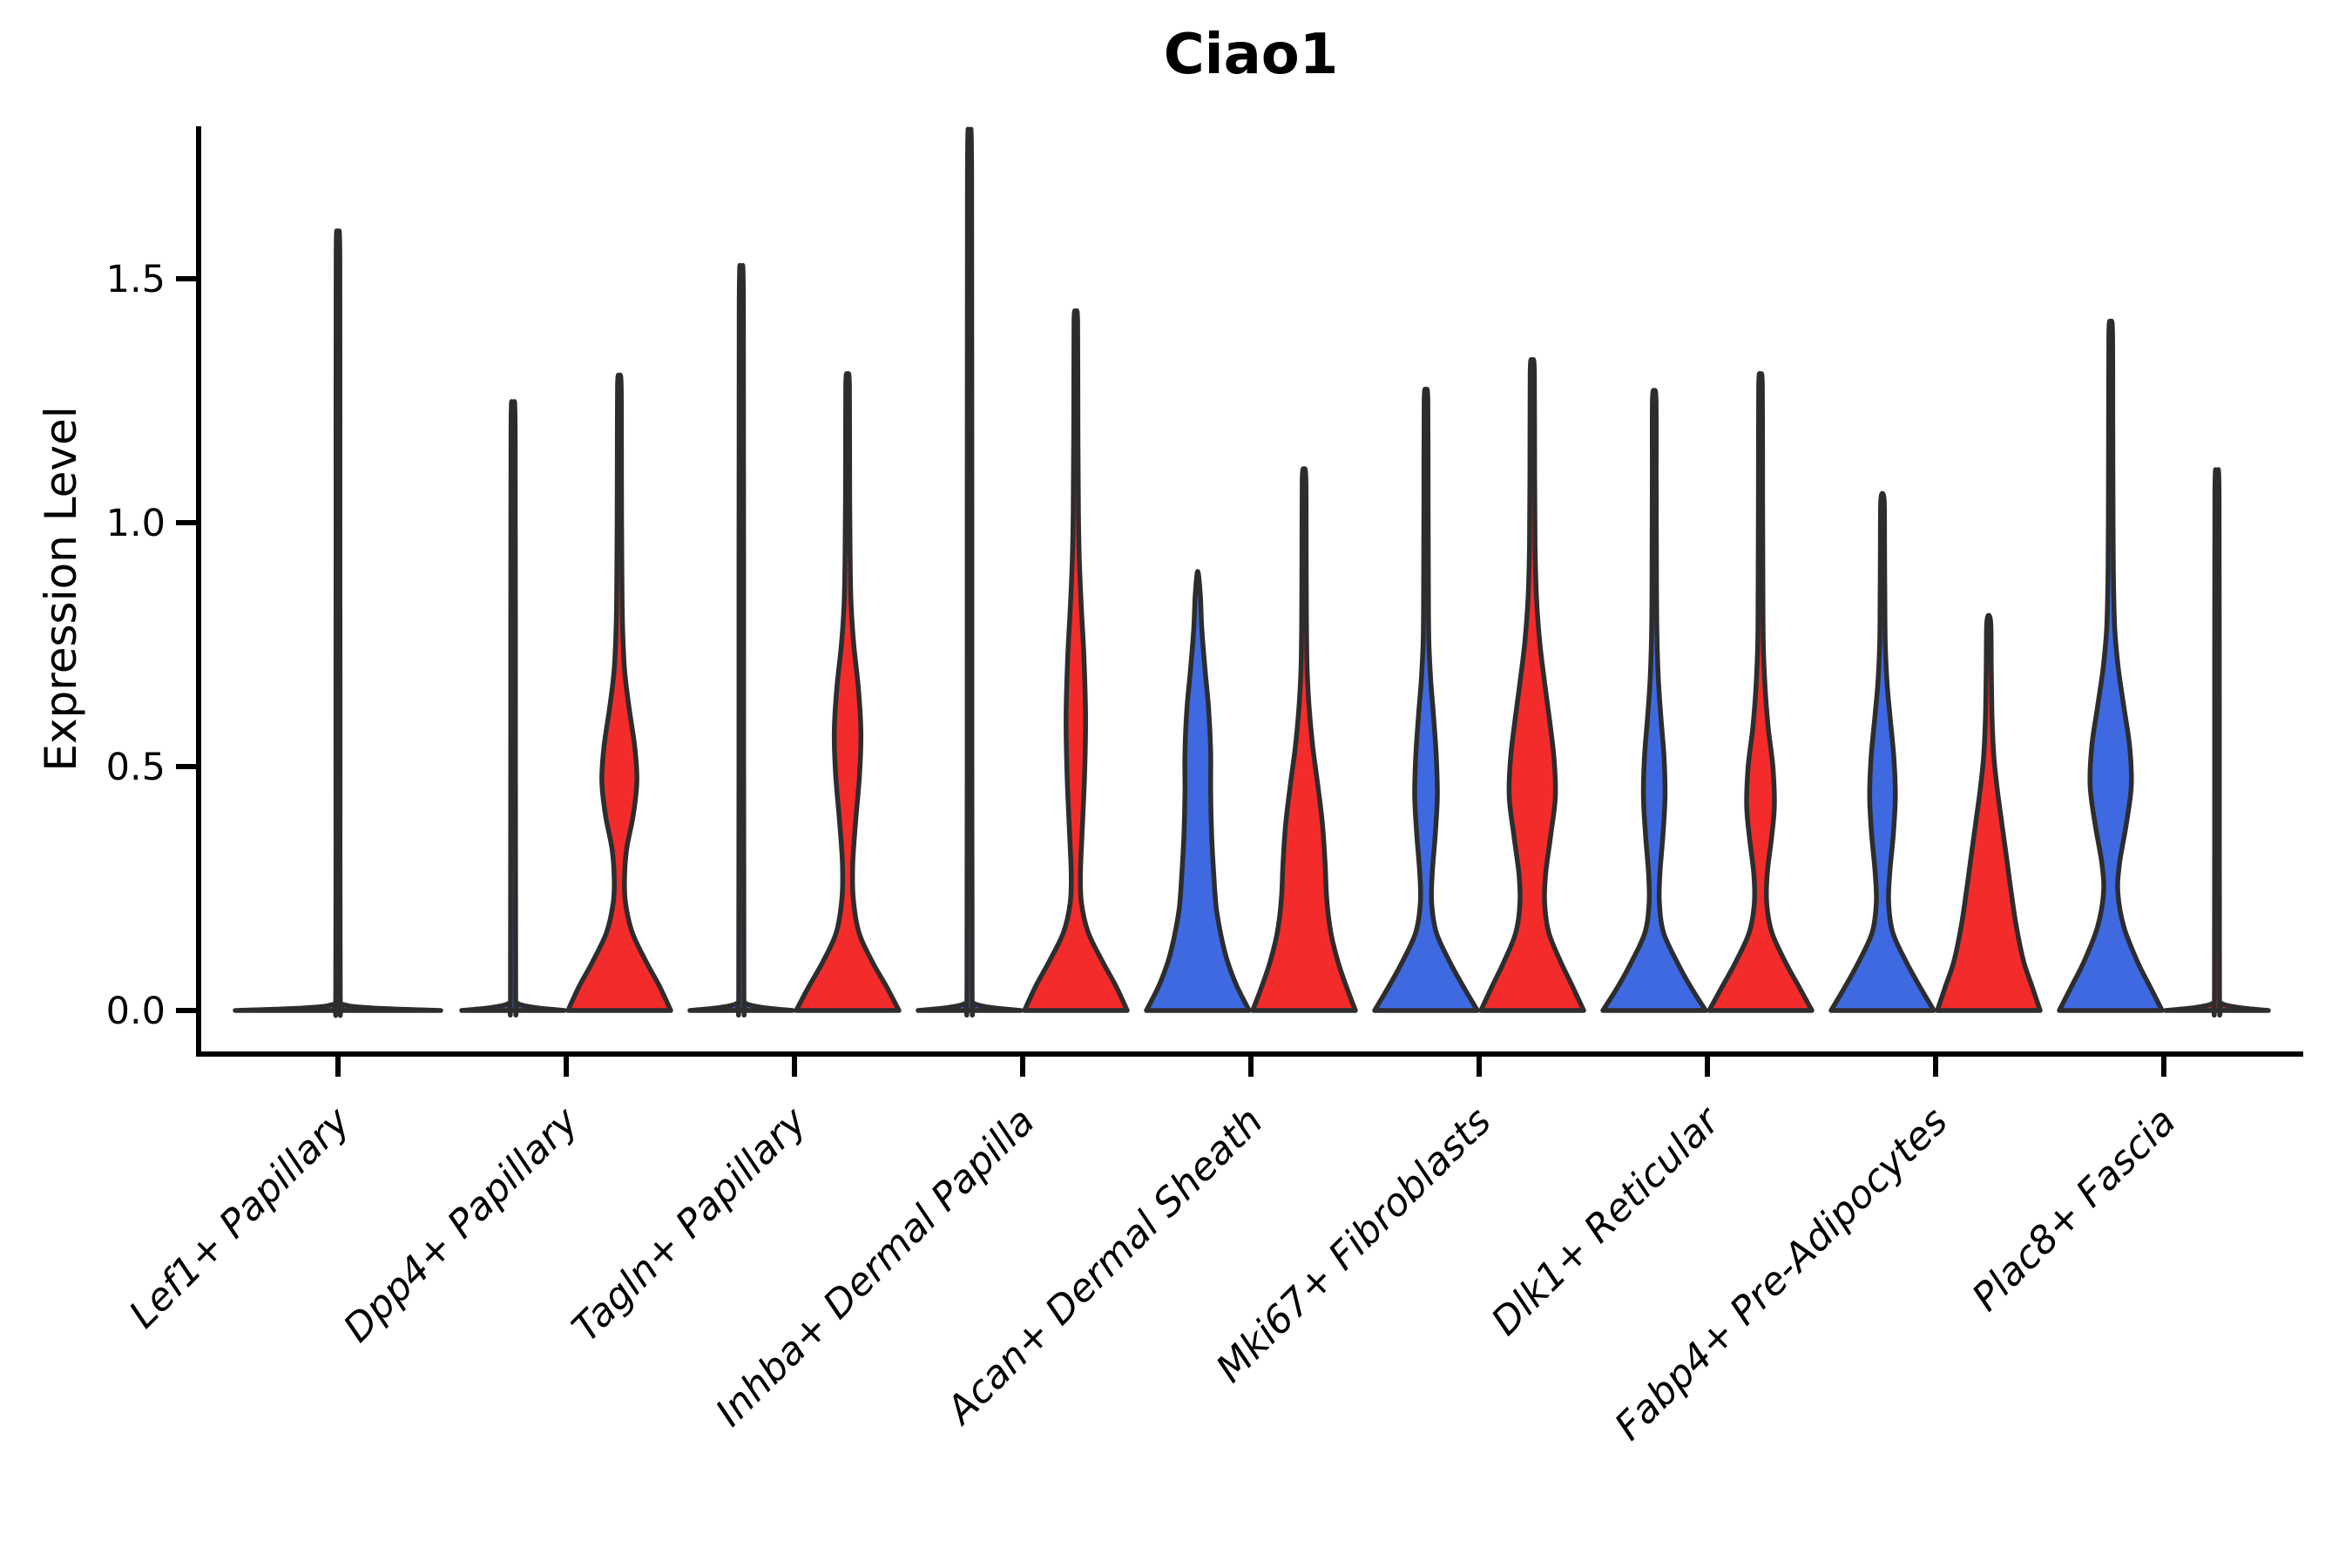 Image resolution: width=2352 pixels, height=1568 pixels. Describe the element at coordinates (461, 1224) in the screenshot. I see `x-tick-label-dpp4-papillary: Dpp4+ Papillary` at that location.